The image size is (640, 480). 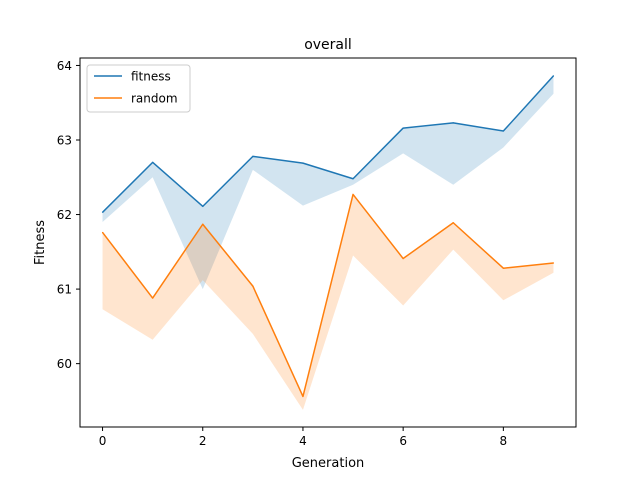 I want to click on y-tick-label: 60, so click(x=64, y=364).